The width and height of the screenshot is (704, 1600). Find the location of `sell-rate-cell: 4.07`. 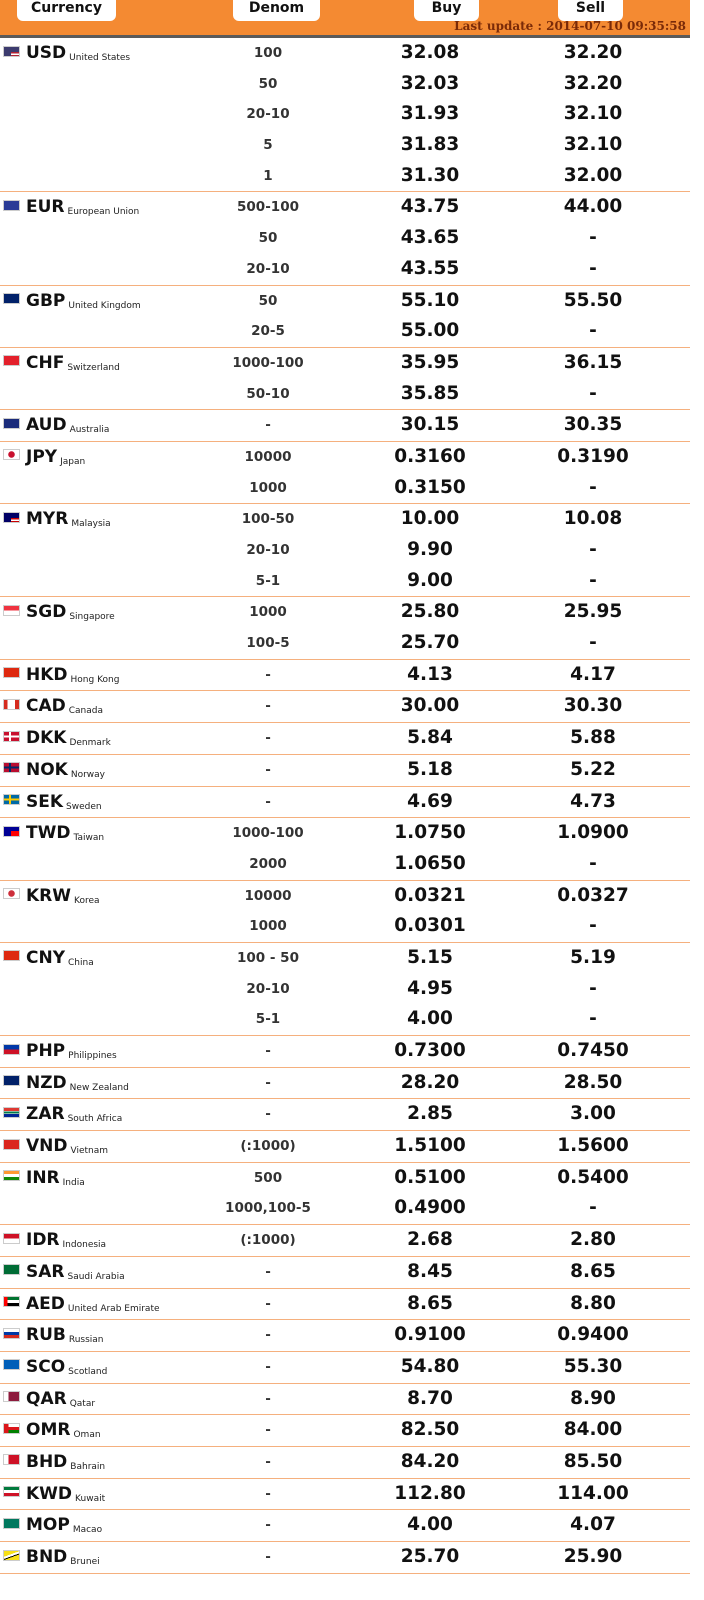

sell-rate-cell: 4.07 is located at coordinates (593, 1525).